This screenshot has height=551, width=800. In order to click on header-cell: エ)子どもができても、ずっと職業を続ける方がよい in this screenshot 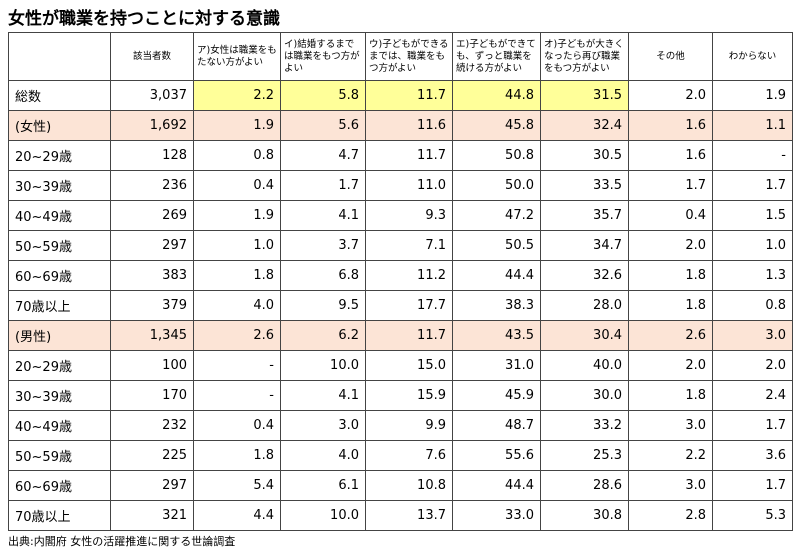, I will do `click(496, 56)`.